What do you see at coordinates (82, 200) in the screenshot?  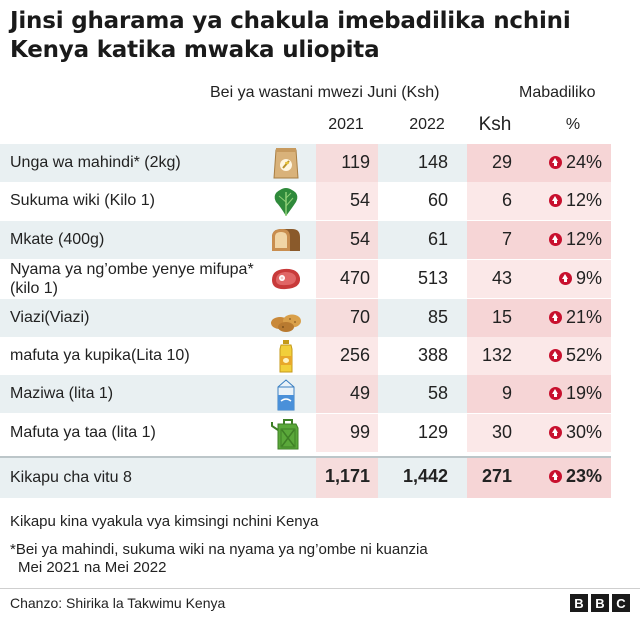 I see `item-label: Sukuma wiki (Kilo 1)` at bounding box center [82, 200].